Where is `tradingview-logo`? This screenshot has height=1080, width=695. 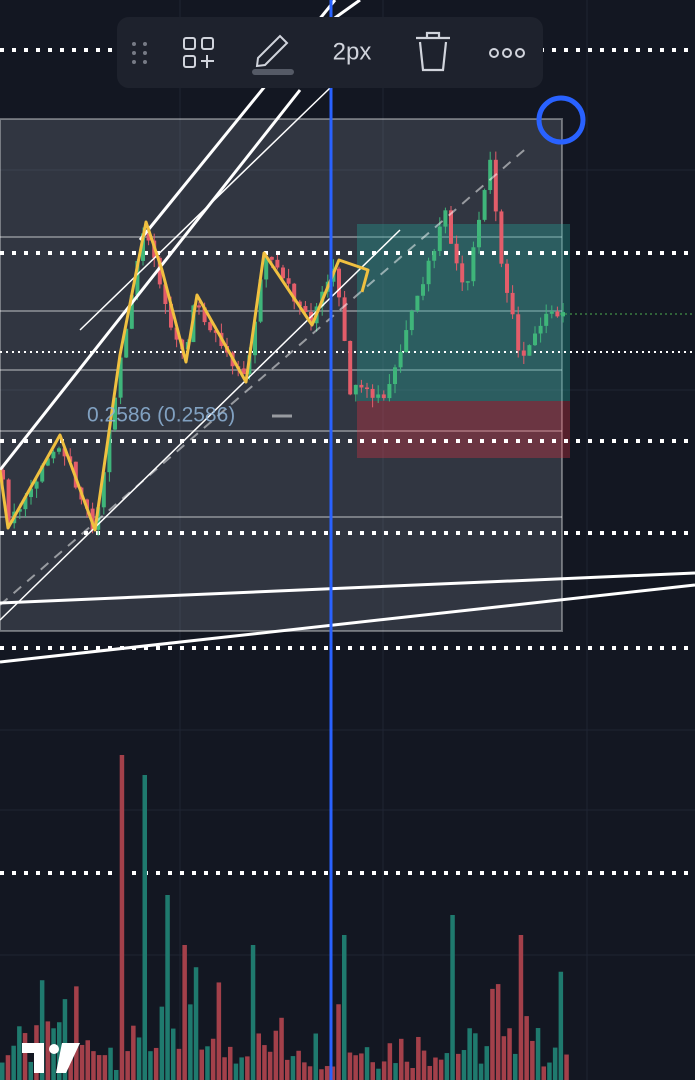
tradingview-logo is located at coordinates (51, 1058).